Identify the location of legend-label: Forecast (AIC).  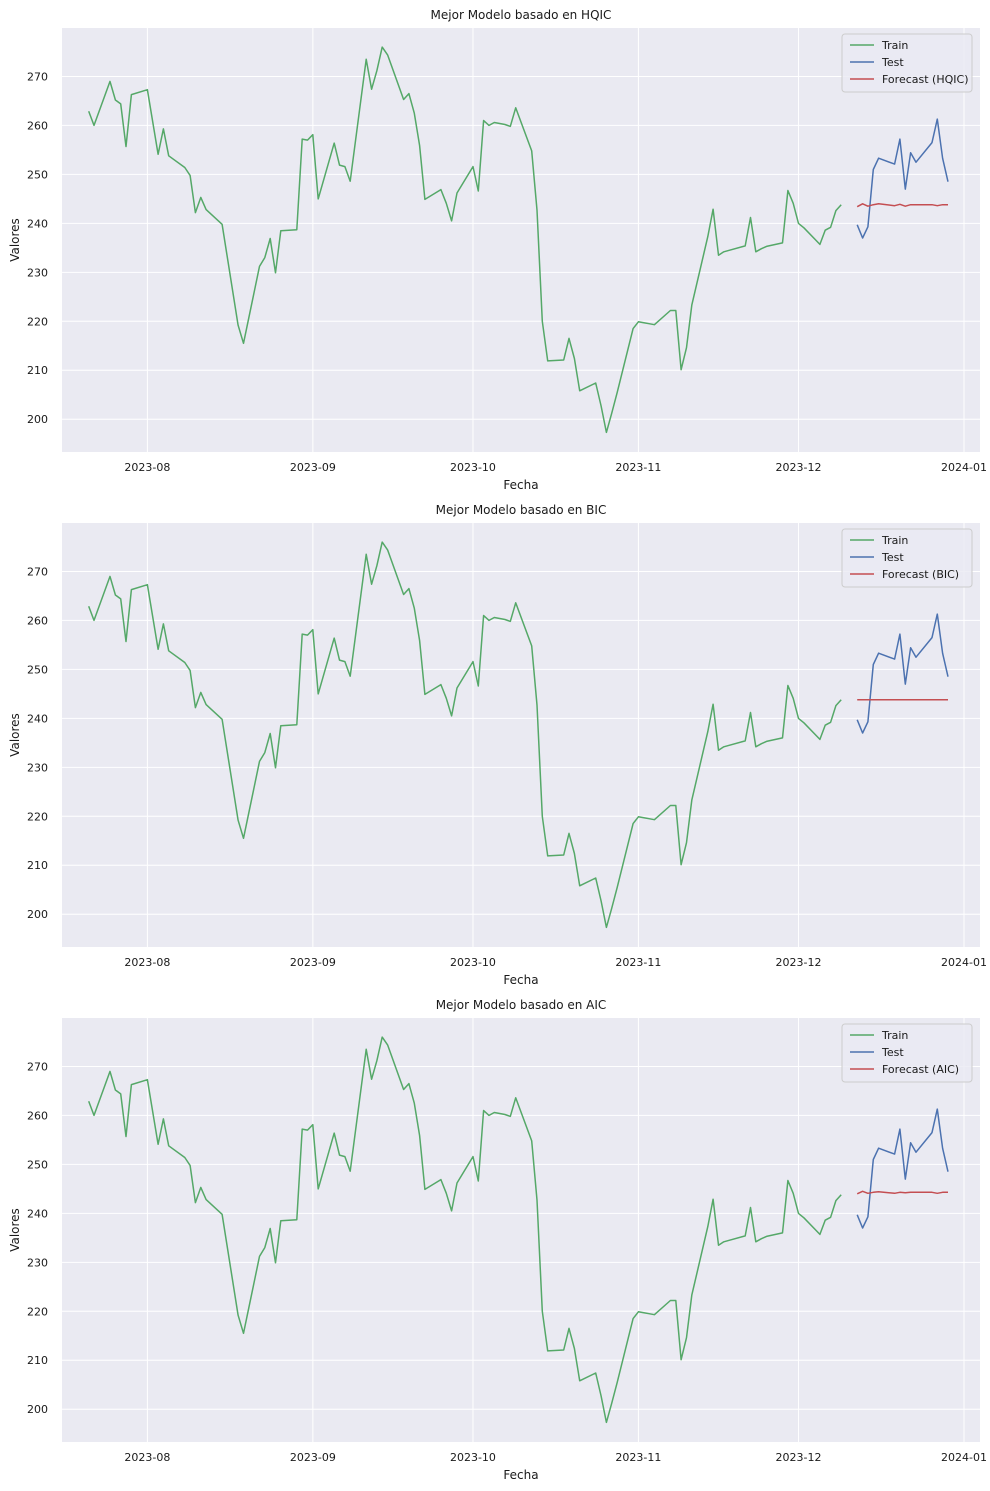
(920, 1069).